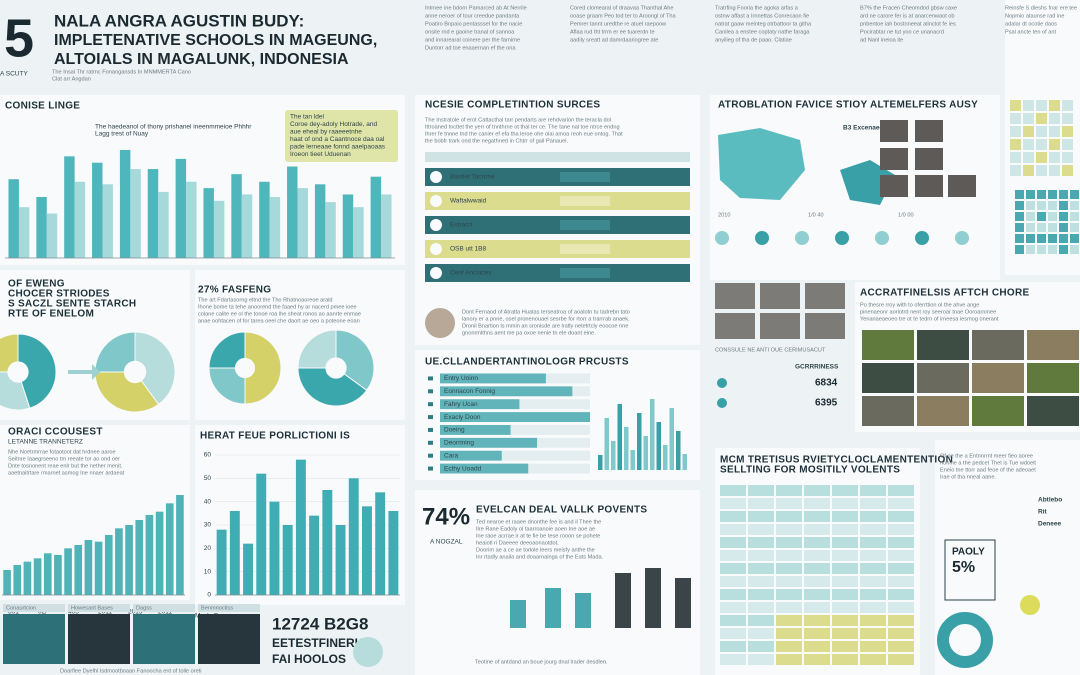 The width and height of the screenshot is (1080, 675). What do you see at coordinates (722, 403) in the screenshot?
I see `stat-icon` at bounding box center [722, 403].